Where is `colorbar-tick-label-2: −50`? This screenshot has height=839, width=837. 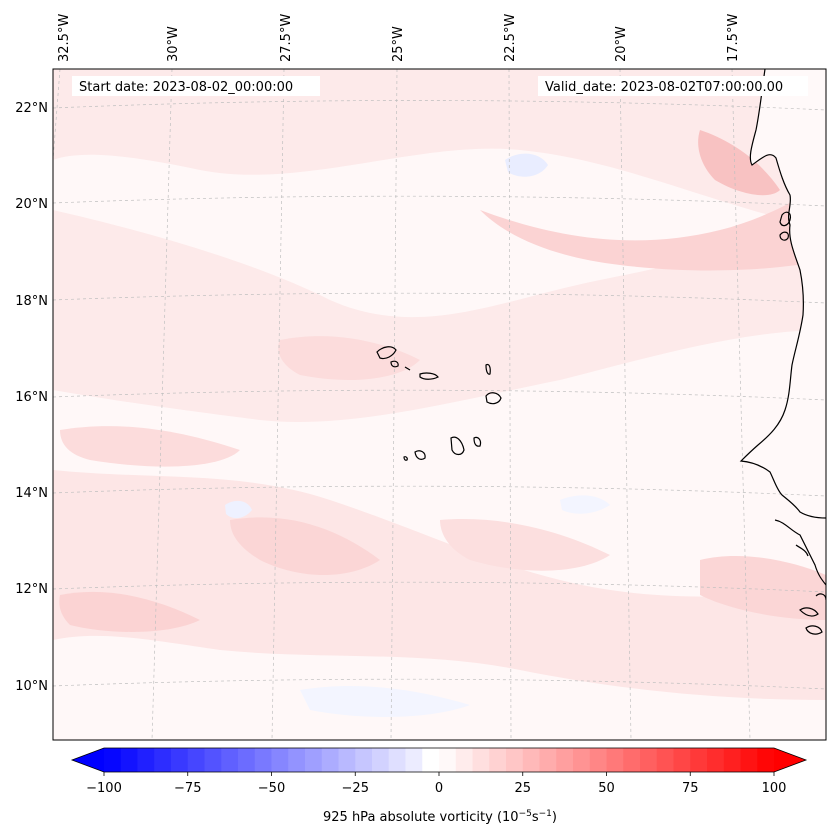 colorbar-tick-label-2: −50 is located at coordinates (271, 788).